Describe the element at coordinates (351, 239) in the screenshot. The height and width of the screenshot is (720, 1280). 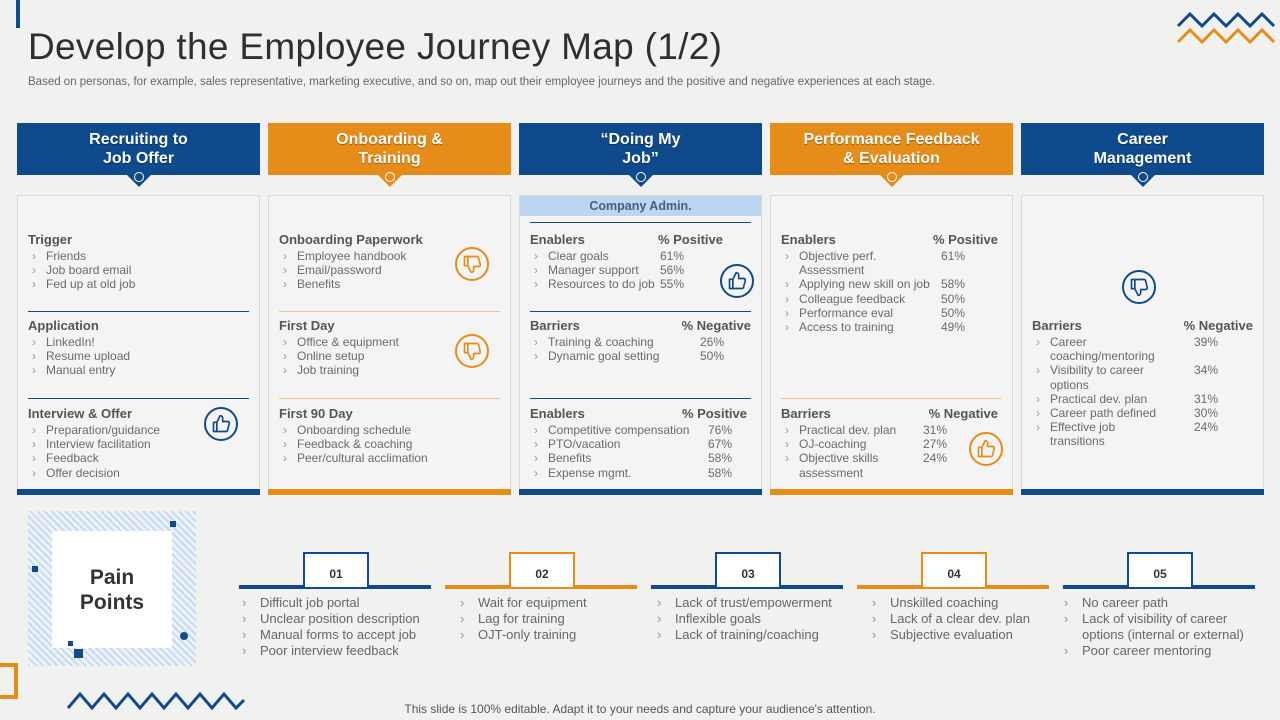
I see `section-heading: Onboarding Paperwork` at that location.